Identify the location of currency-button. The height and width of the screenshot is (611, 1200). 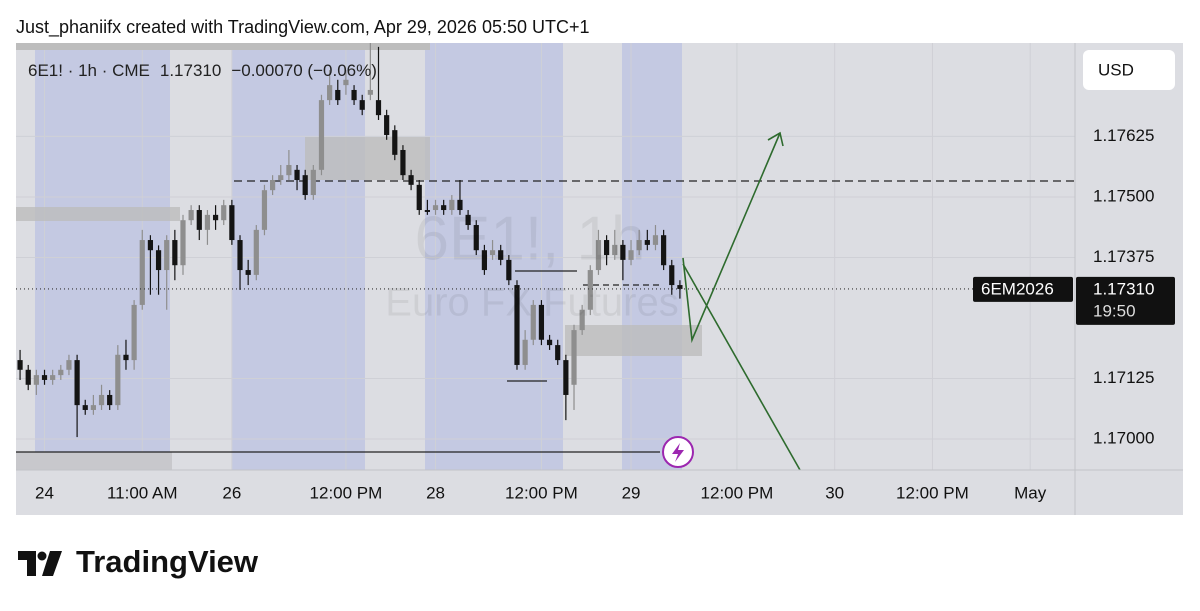
(1129, 70).